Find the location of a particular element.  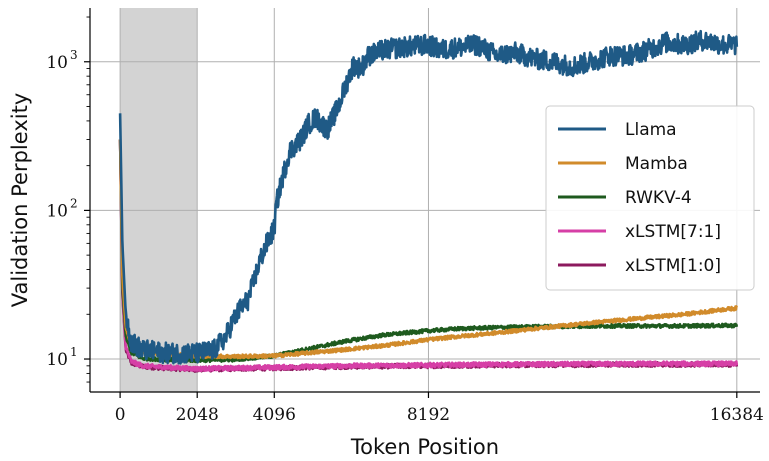

y-tick-exponent: 1 is located at coordinates (74, 352).